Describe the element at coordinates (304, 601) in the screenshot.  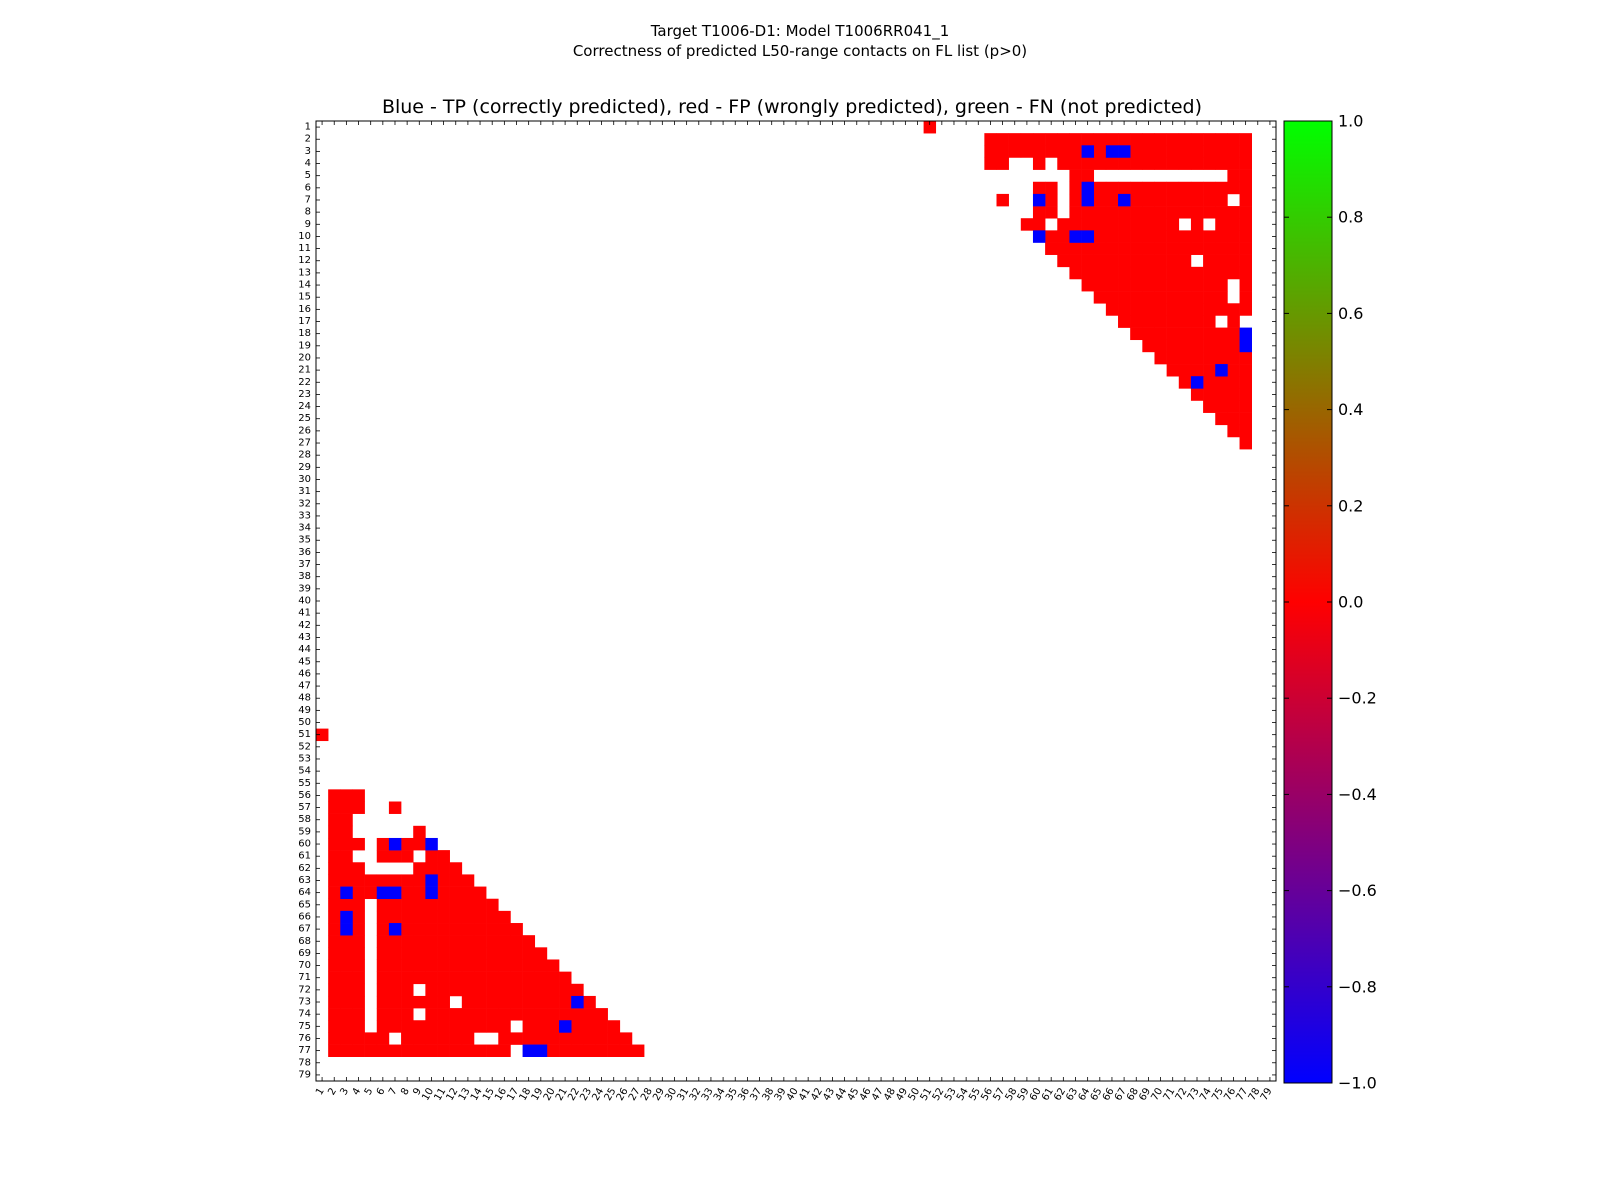
I see `y-tick-label: 40` at that location.